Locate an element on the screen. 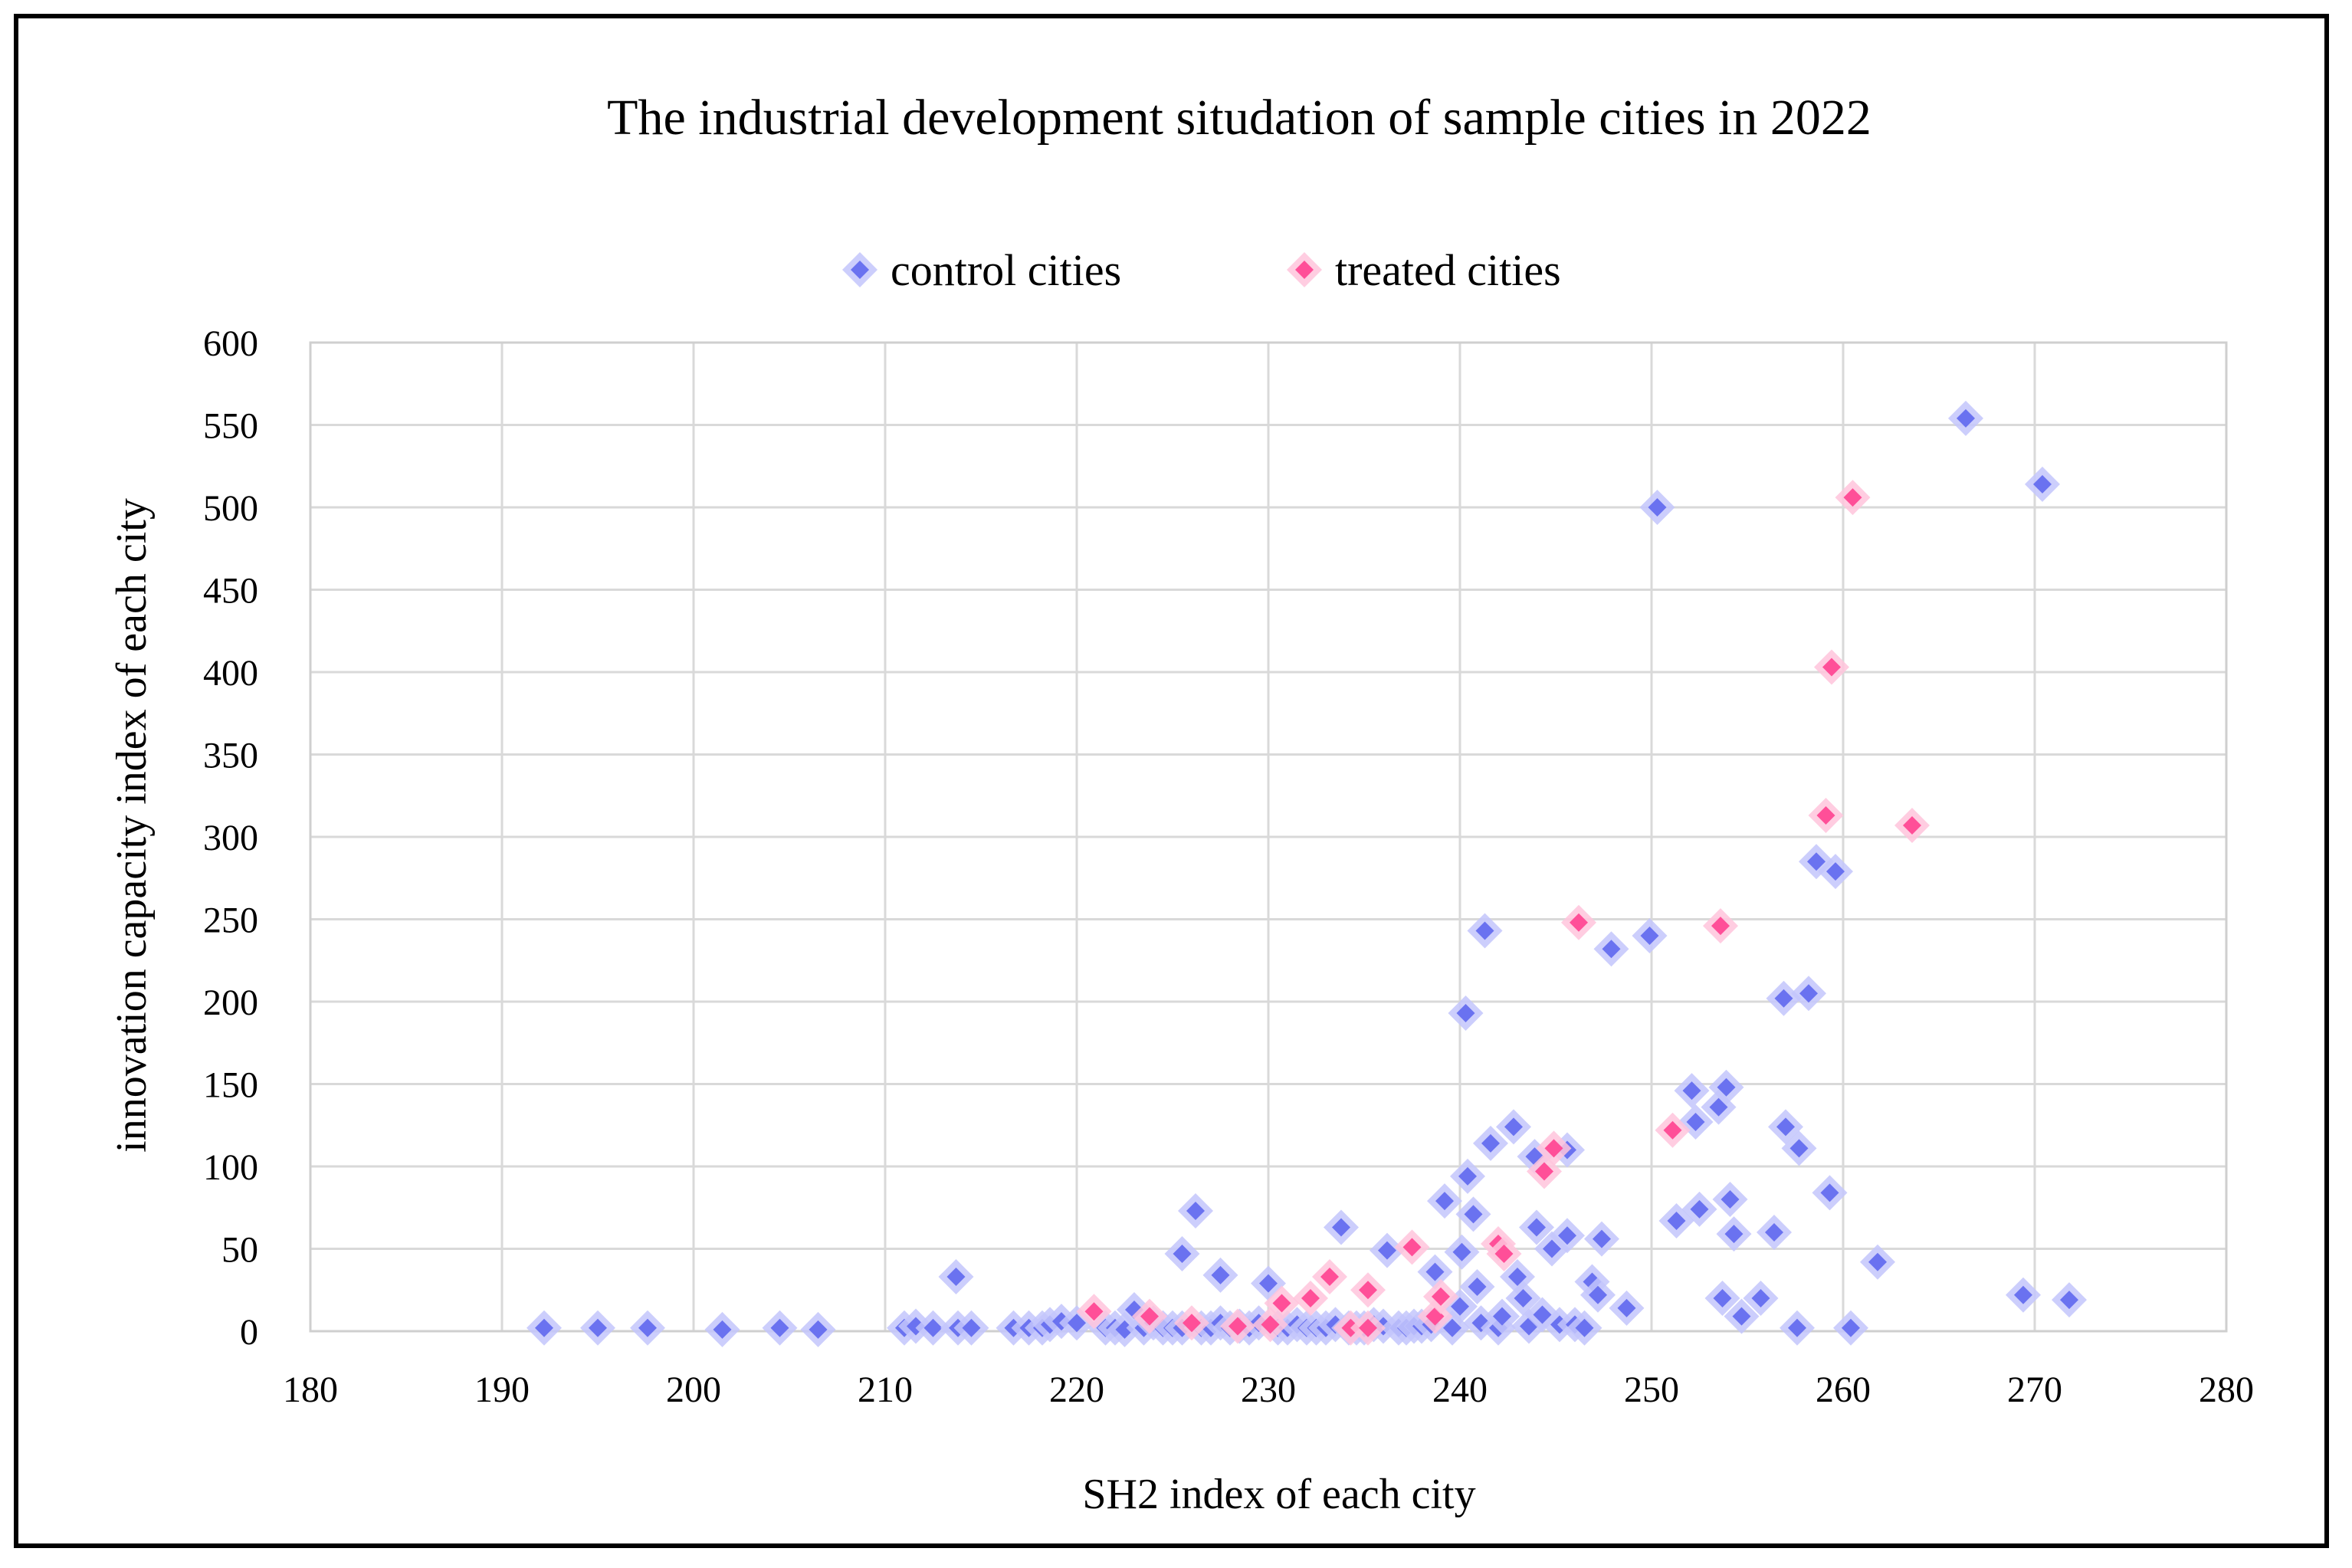 The height and width of the screenshot is (1568, 2352). legend-diamond-control is located at coordinates (859, 269).